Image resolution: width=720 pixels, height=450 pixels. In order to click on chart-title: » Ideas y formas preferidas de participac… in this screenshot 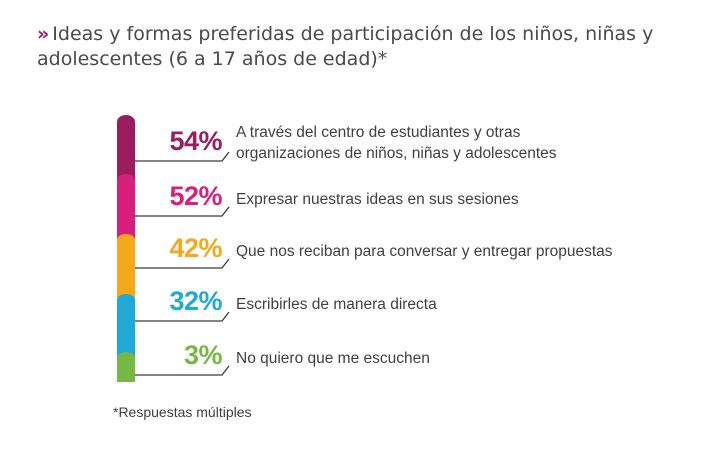, I will do `click(367, 47)`.